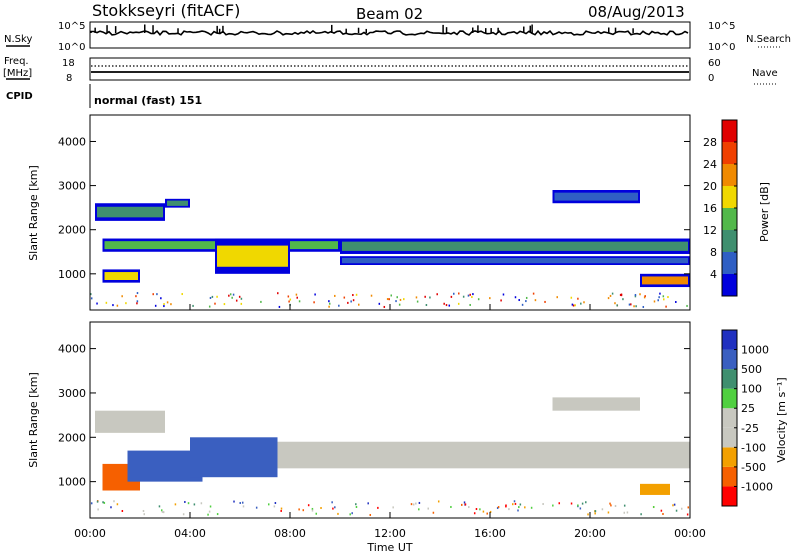 The height and width of the screenshot is (554, 800). What do you see at coordinates (68, 63) in the screenshot?
I see `freq-top-tick: 18` at bounding box center [68, 63].